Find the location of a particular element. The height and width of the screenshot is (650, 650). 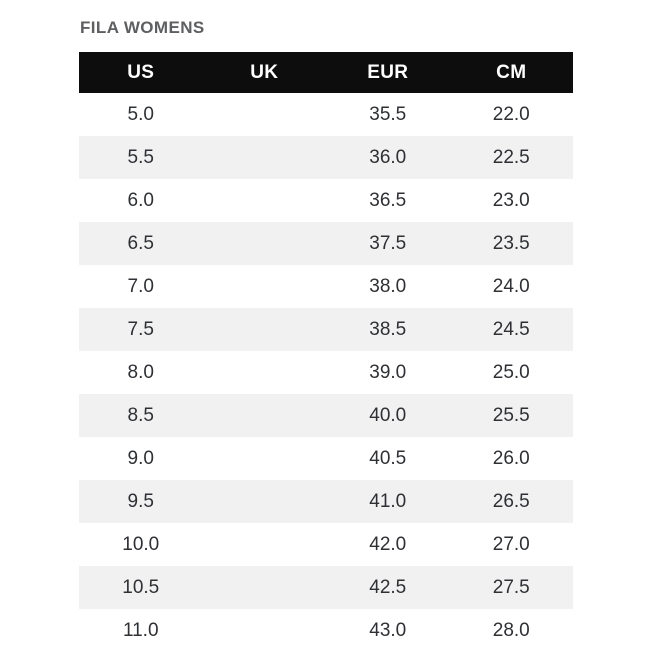

table-row: 7.0 38.0 24.0 is located at coordinates (326, 286).